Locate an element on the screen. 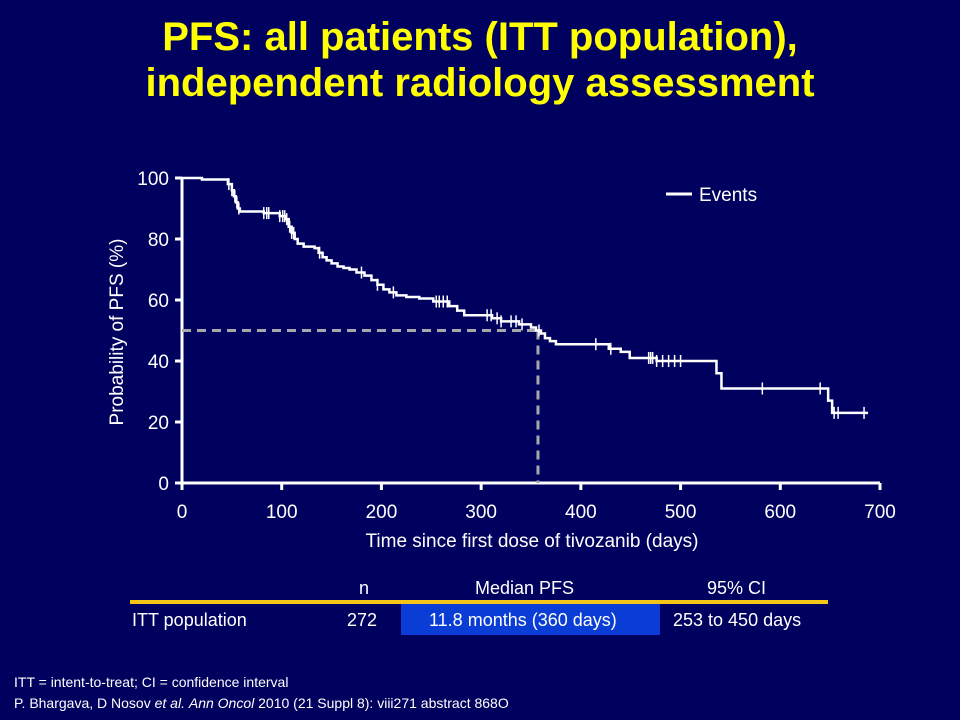 The width and height of the screenshot is (960, 720). x-tick-label: 300 is located at coordinates (481, 512).